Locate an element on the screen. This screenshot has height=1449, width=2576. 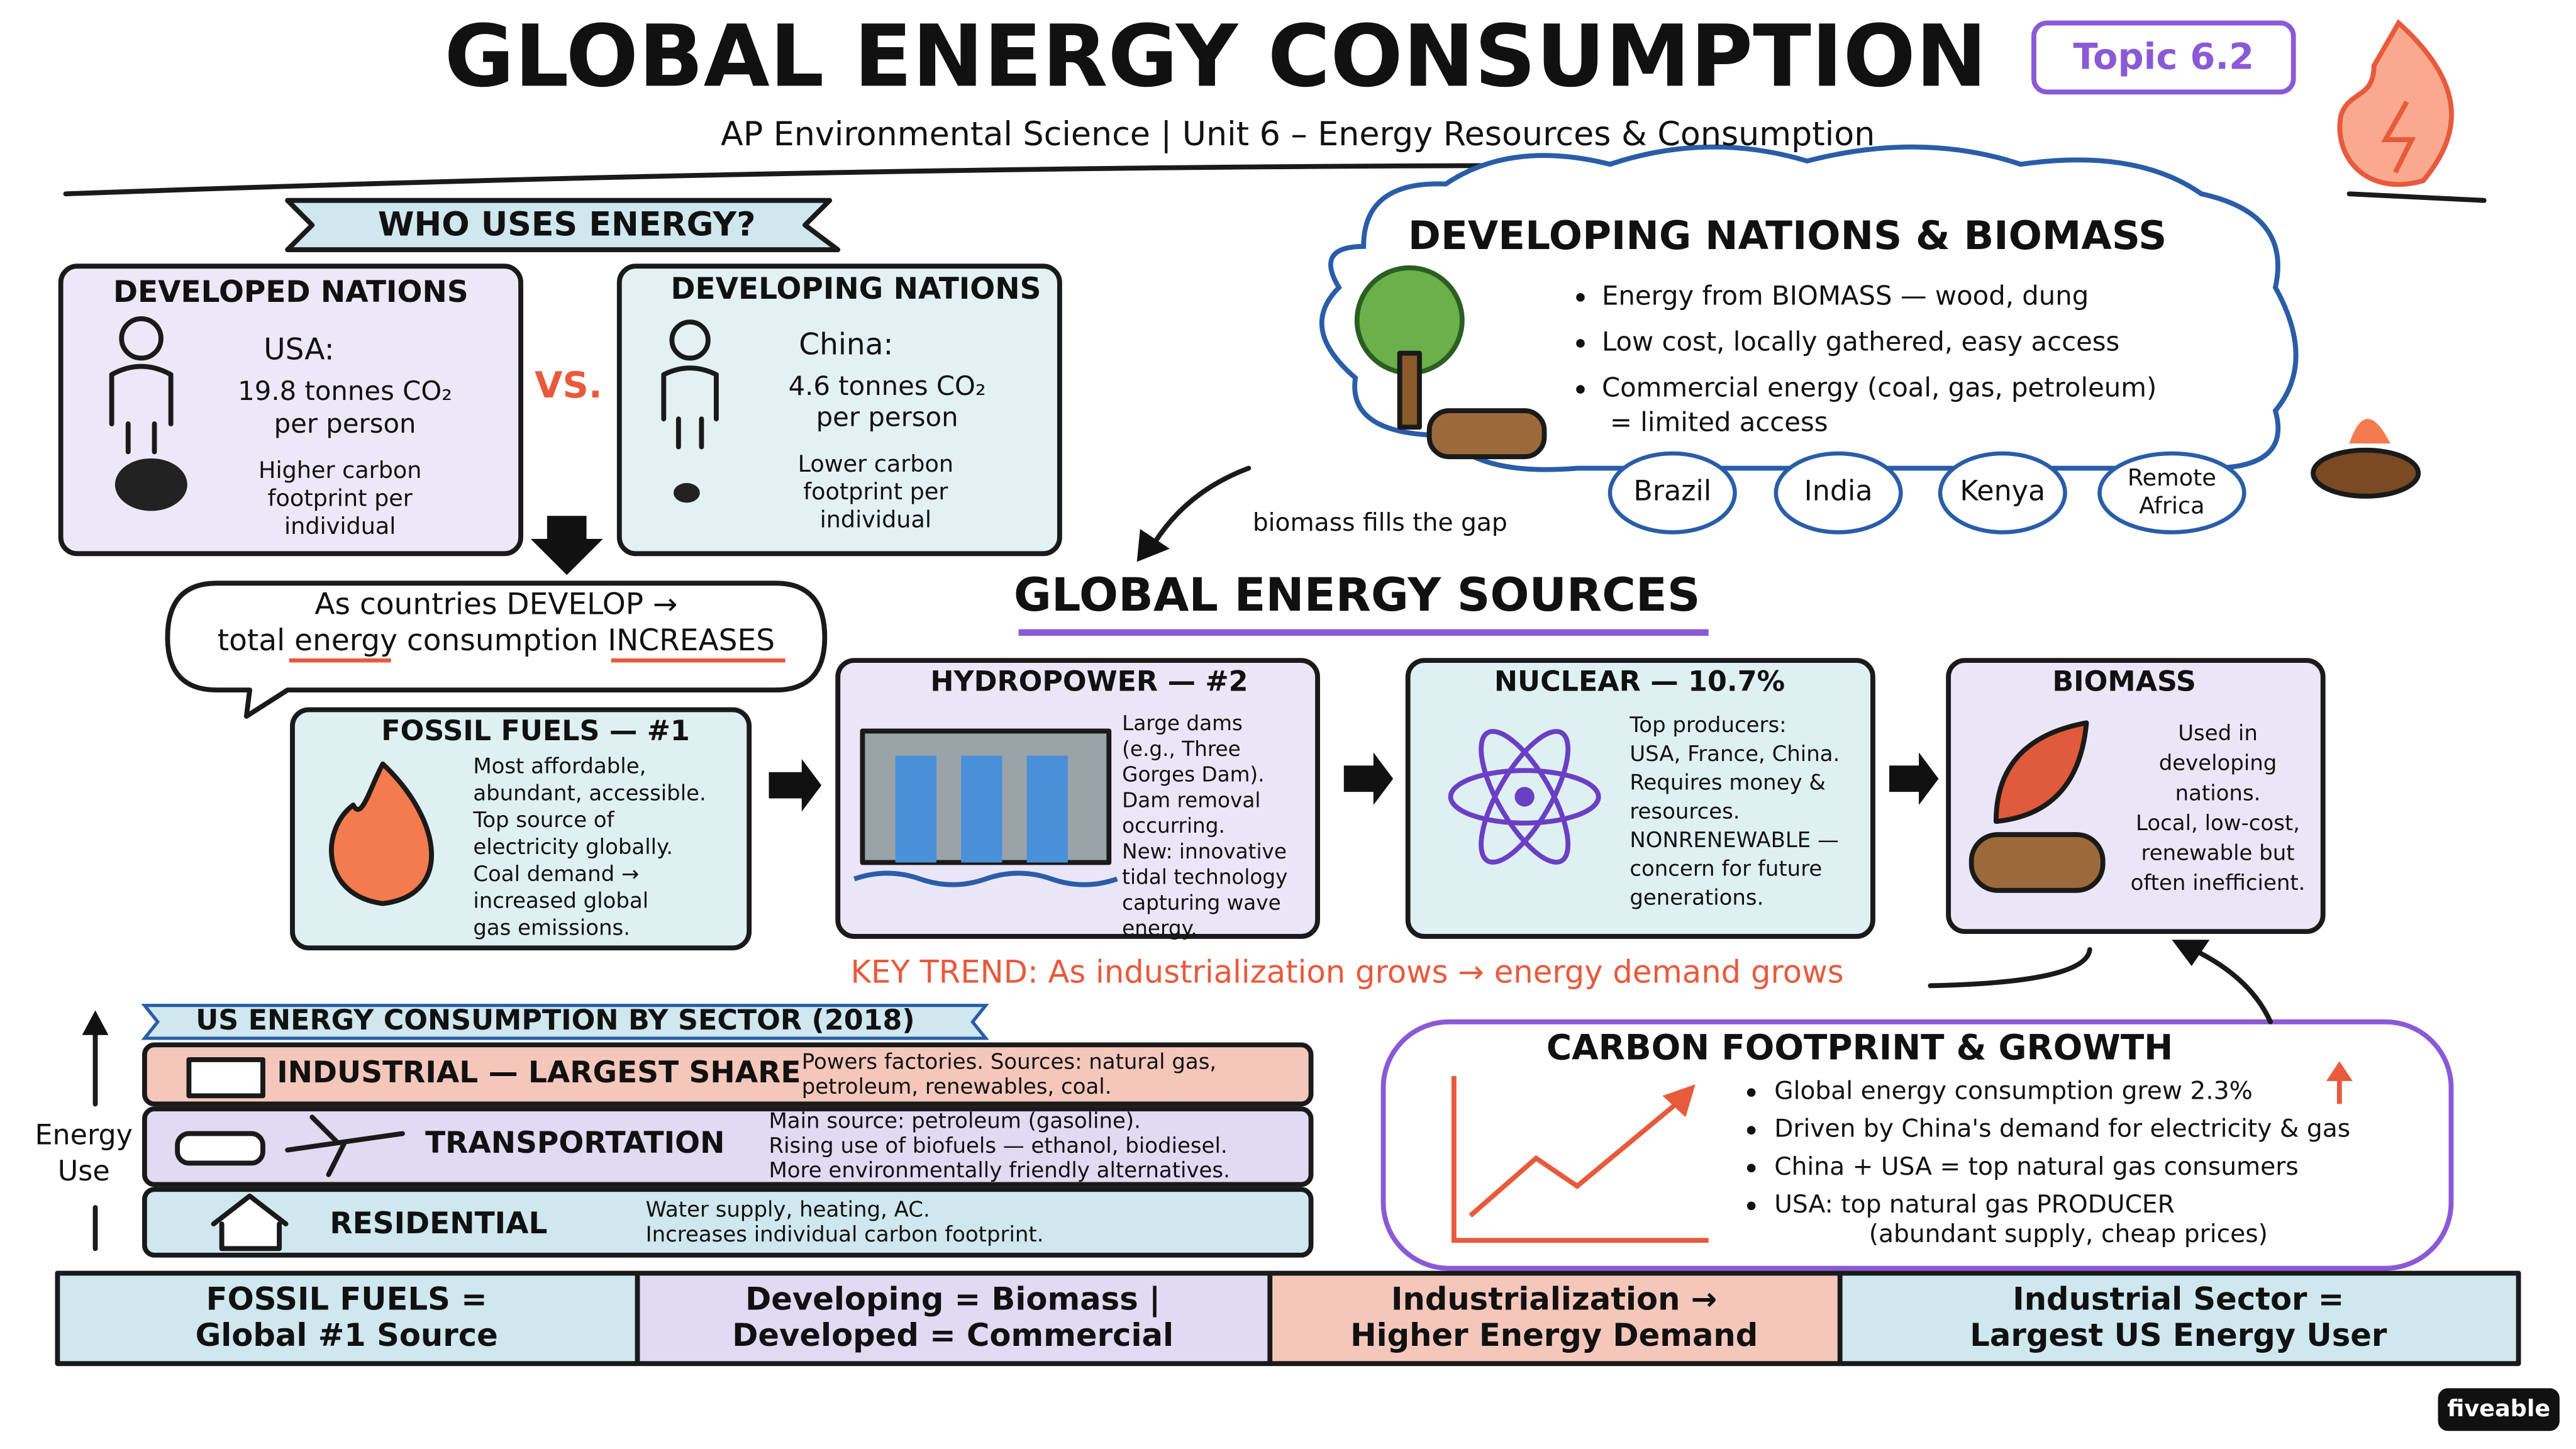
summary-divider is located at coordinates (1239, 1318).